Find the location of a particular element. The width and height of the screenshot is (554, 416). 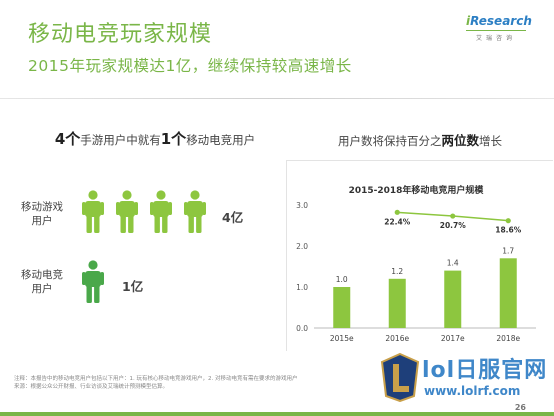

lol-emblem-icon is located at coordinates (400, 377).